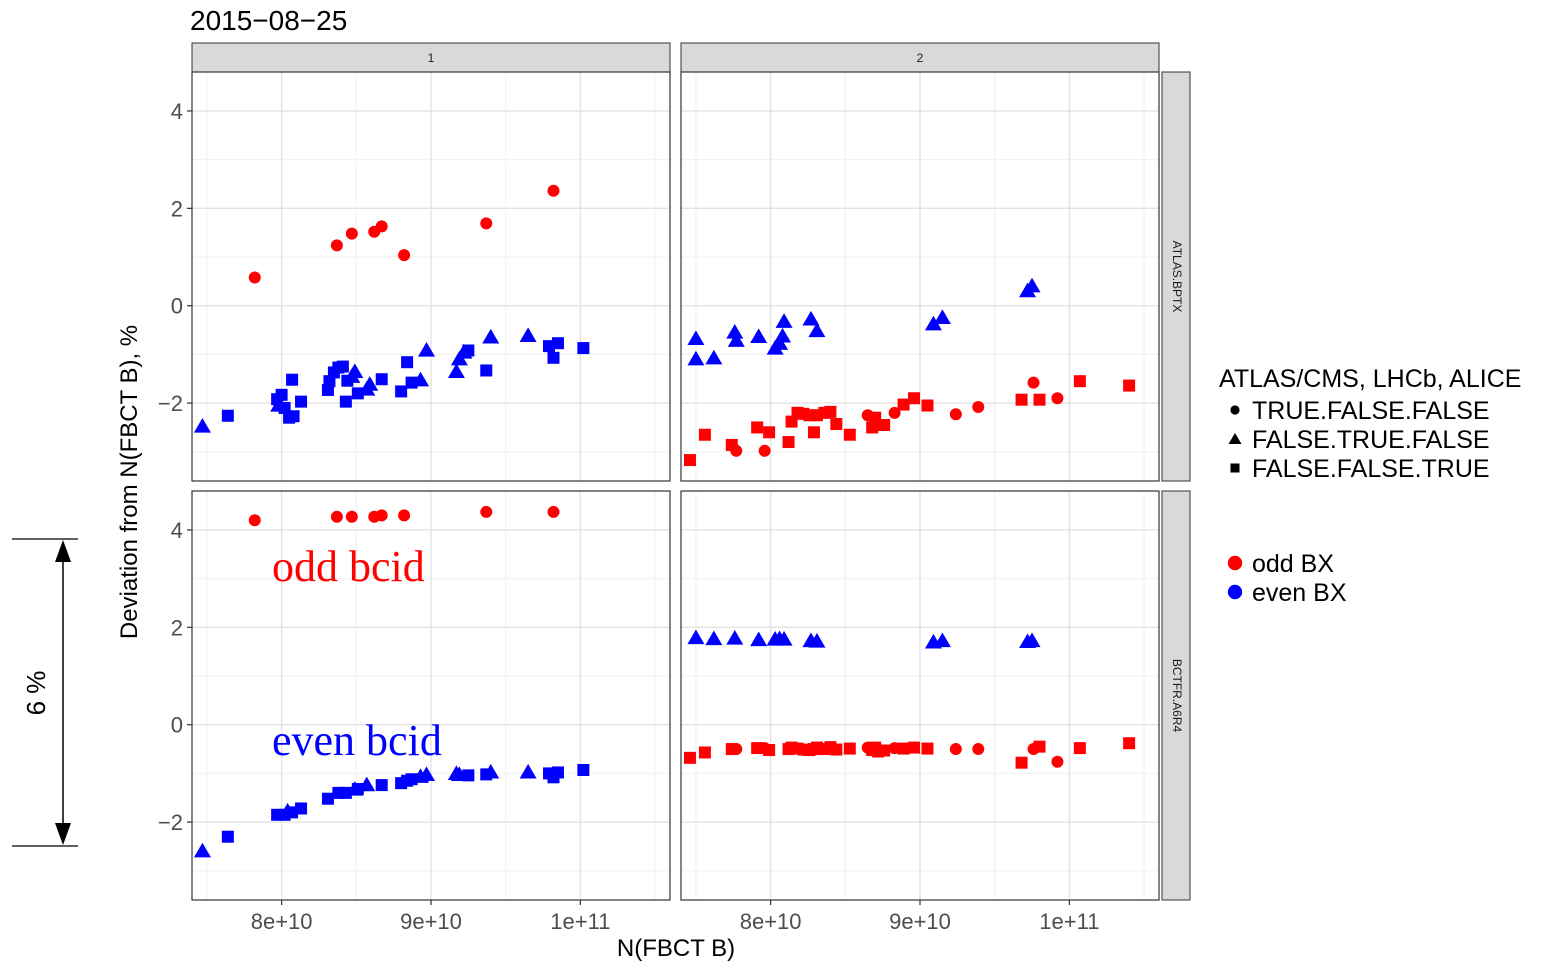 Image resolution: width=1551 pixels, height=963 pixels. Describe the element at coordinates (1299, 593) in the screenshot. I see `color-legend-label: even BX` at that location.